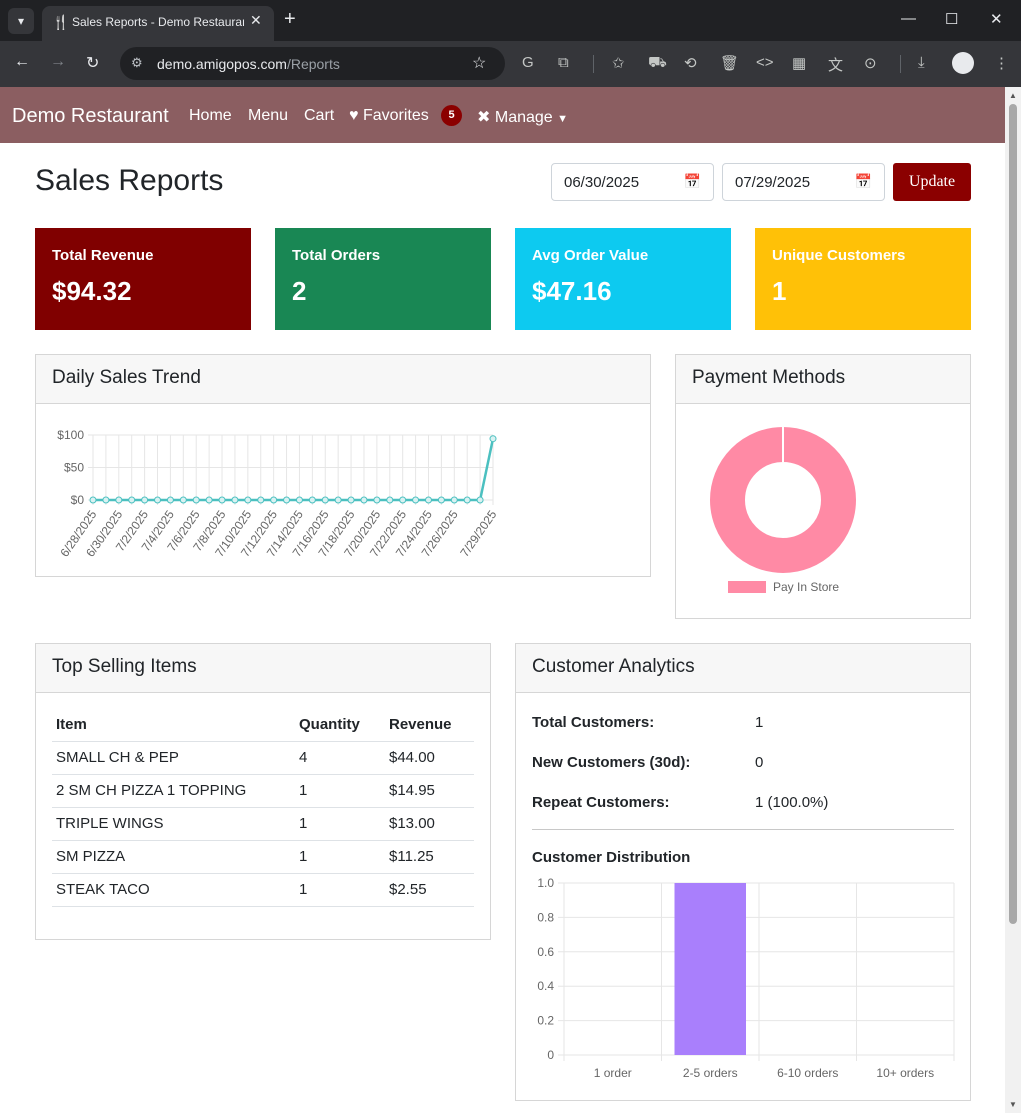 The width and height of the screenshot is (1021, 1113). I want to click on heart-icon: ♥, so click(354, 115).